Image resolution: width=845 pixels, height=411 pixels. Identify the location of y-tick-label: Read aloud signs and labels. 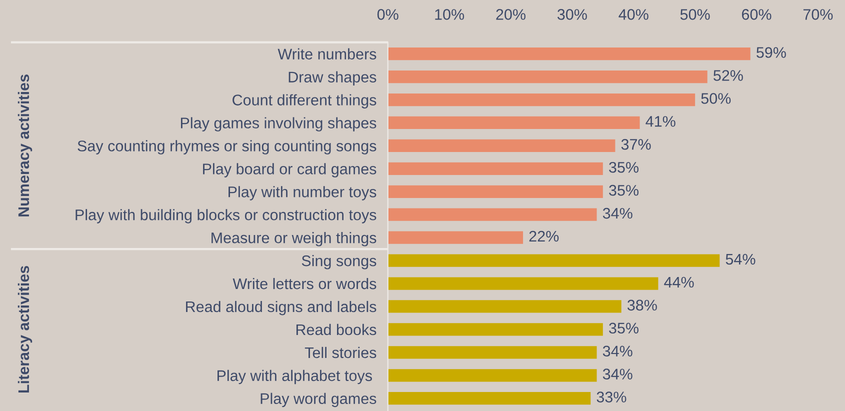
(281, 308).